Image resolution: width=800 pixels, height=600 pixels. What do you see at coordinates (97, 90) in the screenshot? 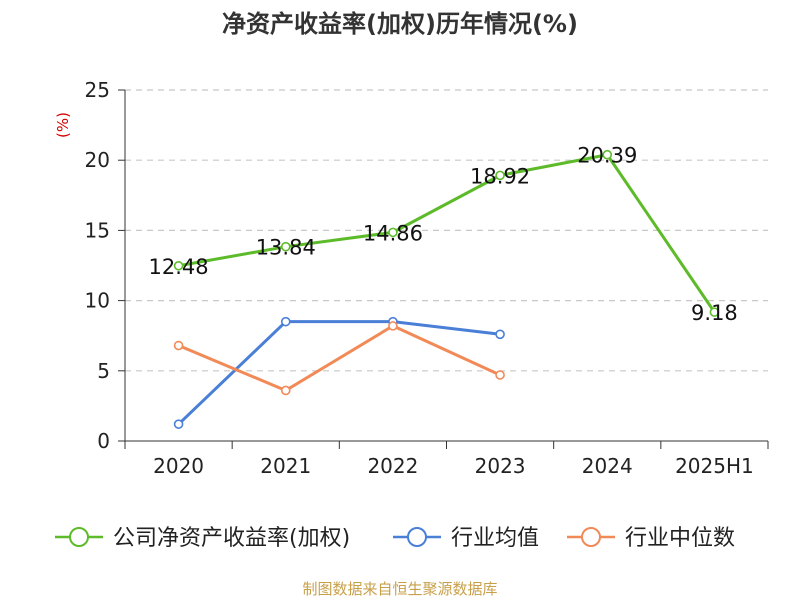
I see `y-tick-label-25: 25` at bounding box center [97, 90].